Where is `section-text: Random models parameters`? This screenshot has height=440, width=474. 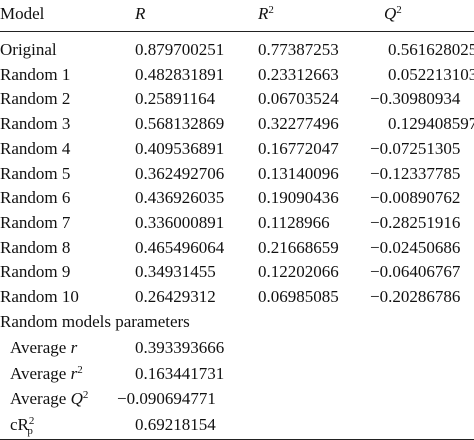 section-text: Random models parameters is located at coordinates (95, 321).